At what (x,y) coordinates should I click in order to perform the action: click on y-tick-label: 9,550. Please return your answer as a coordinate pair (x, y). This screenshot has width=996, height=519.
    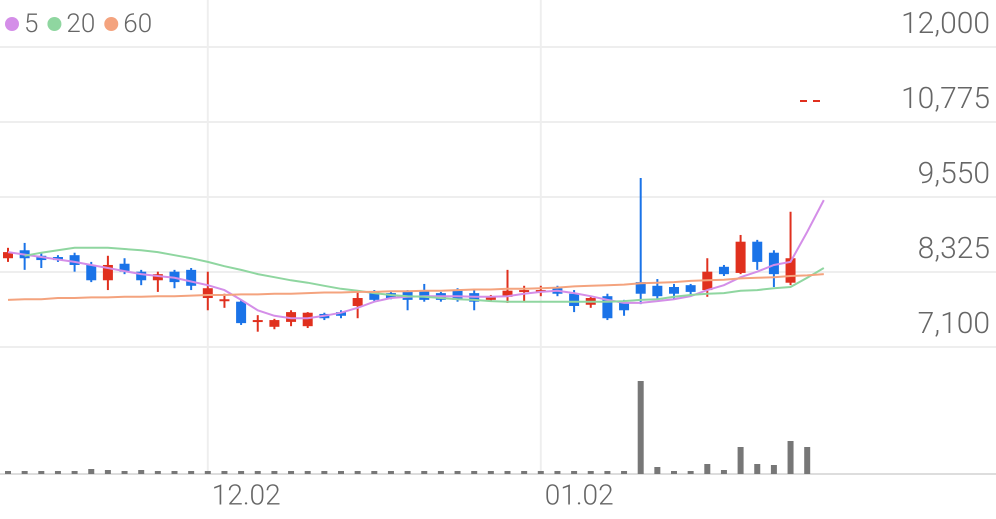
    Looking at the image, I should click on (954, 173).